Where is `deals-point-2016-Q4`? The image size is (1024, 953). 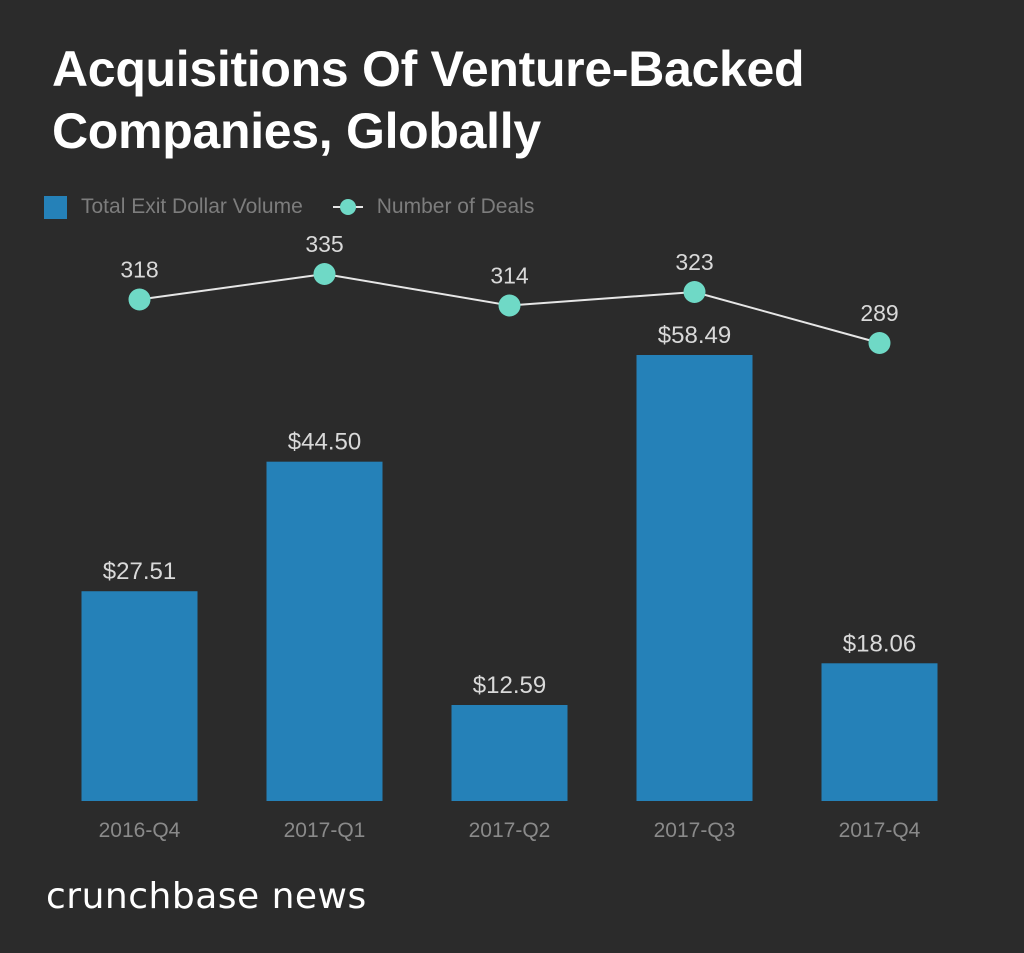 deals-point-2016-Q4 is located at coordinates (140, 300).